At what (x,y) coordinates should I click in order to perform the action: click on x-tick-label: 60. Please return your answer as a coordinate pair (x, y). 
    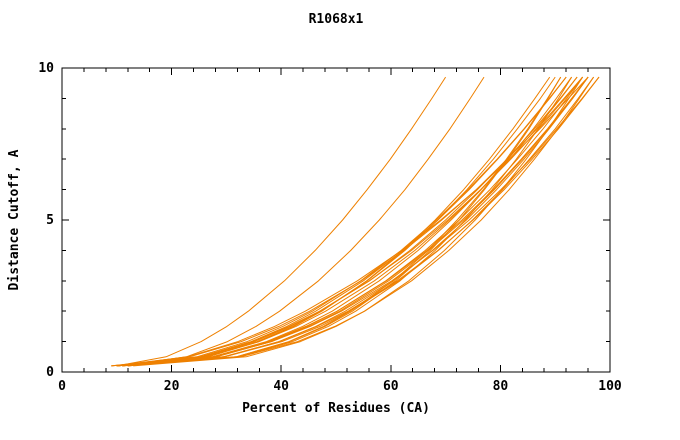
    Looking at the image, I should click on (391, 386).